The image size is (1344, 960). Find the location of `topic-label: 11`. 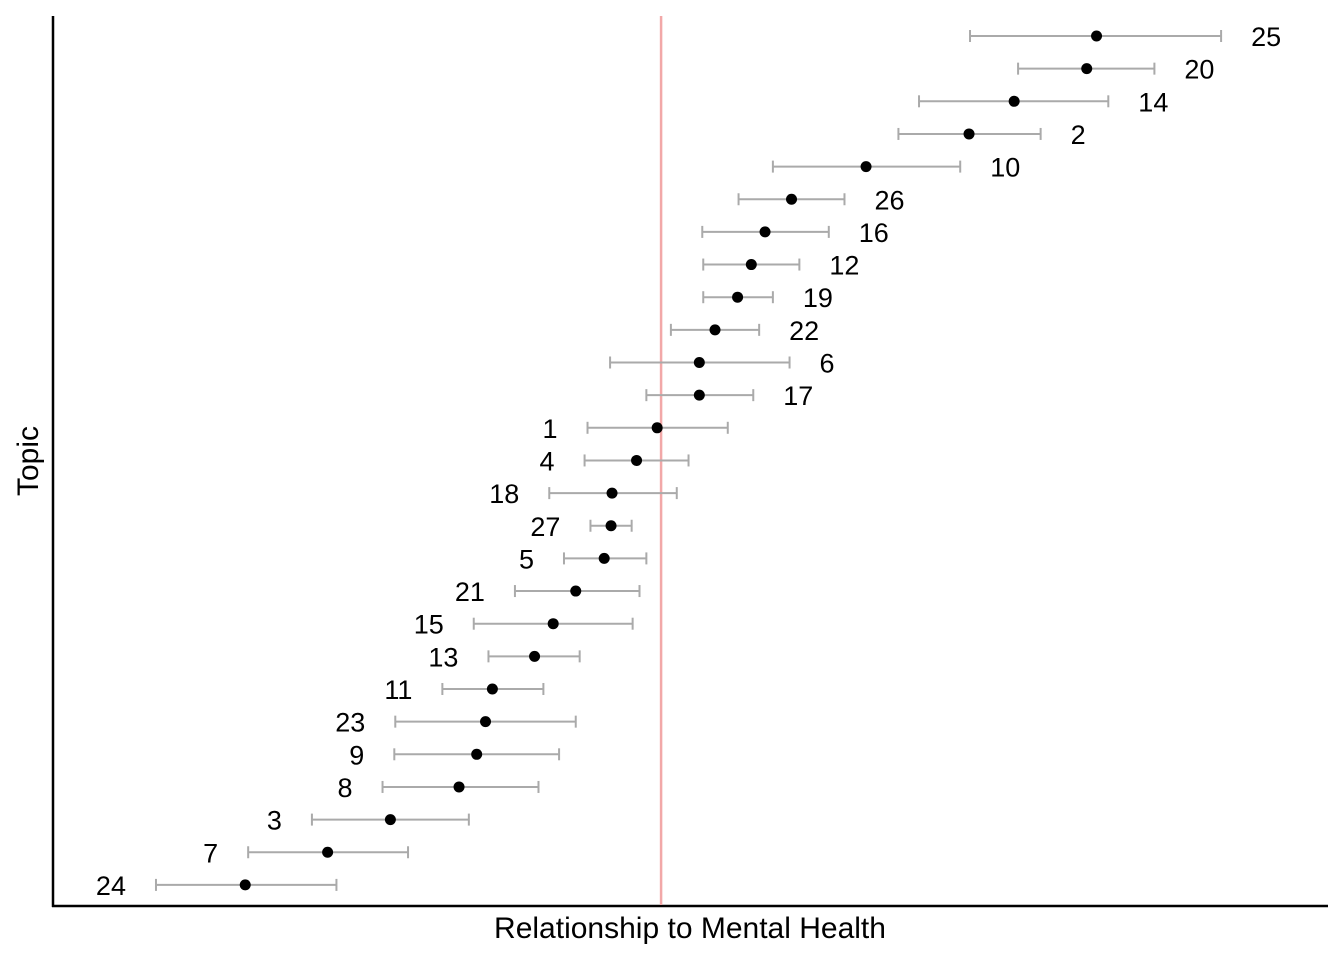

topic-label: 11 is located at coordinates (398, 690).